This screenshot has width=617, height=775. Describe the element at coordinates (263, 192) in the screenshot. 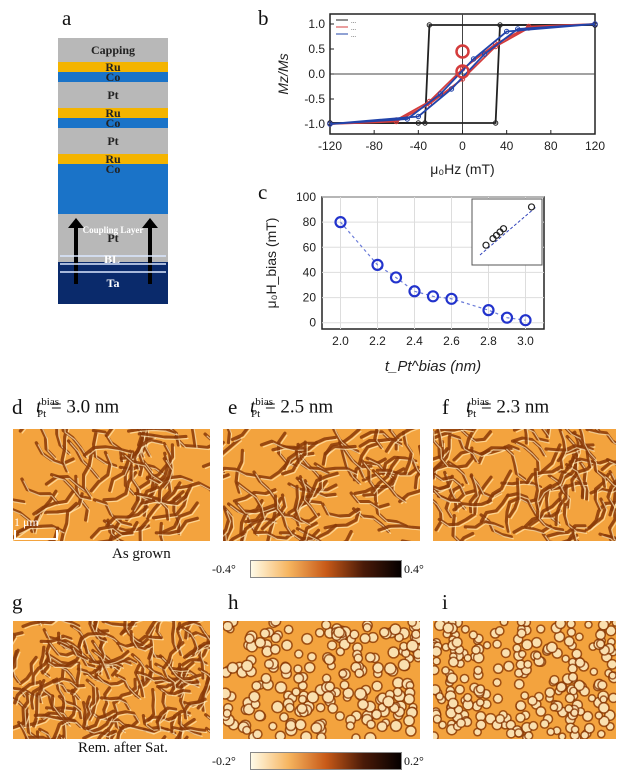

I see `panel-label-c: c` at that location.